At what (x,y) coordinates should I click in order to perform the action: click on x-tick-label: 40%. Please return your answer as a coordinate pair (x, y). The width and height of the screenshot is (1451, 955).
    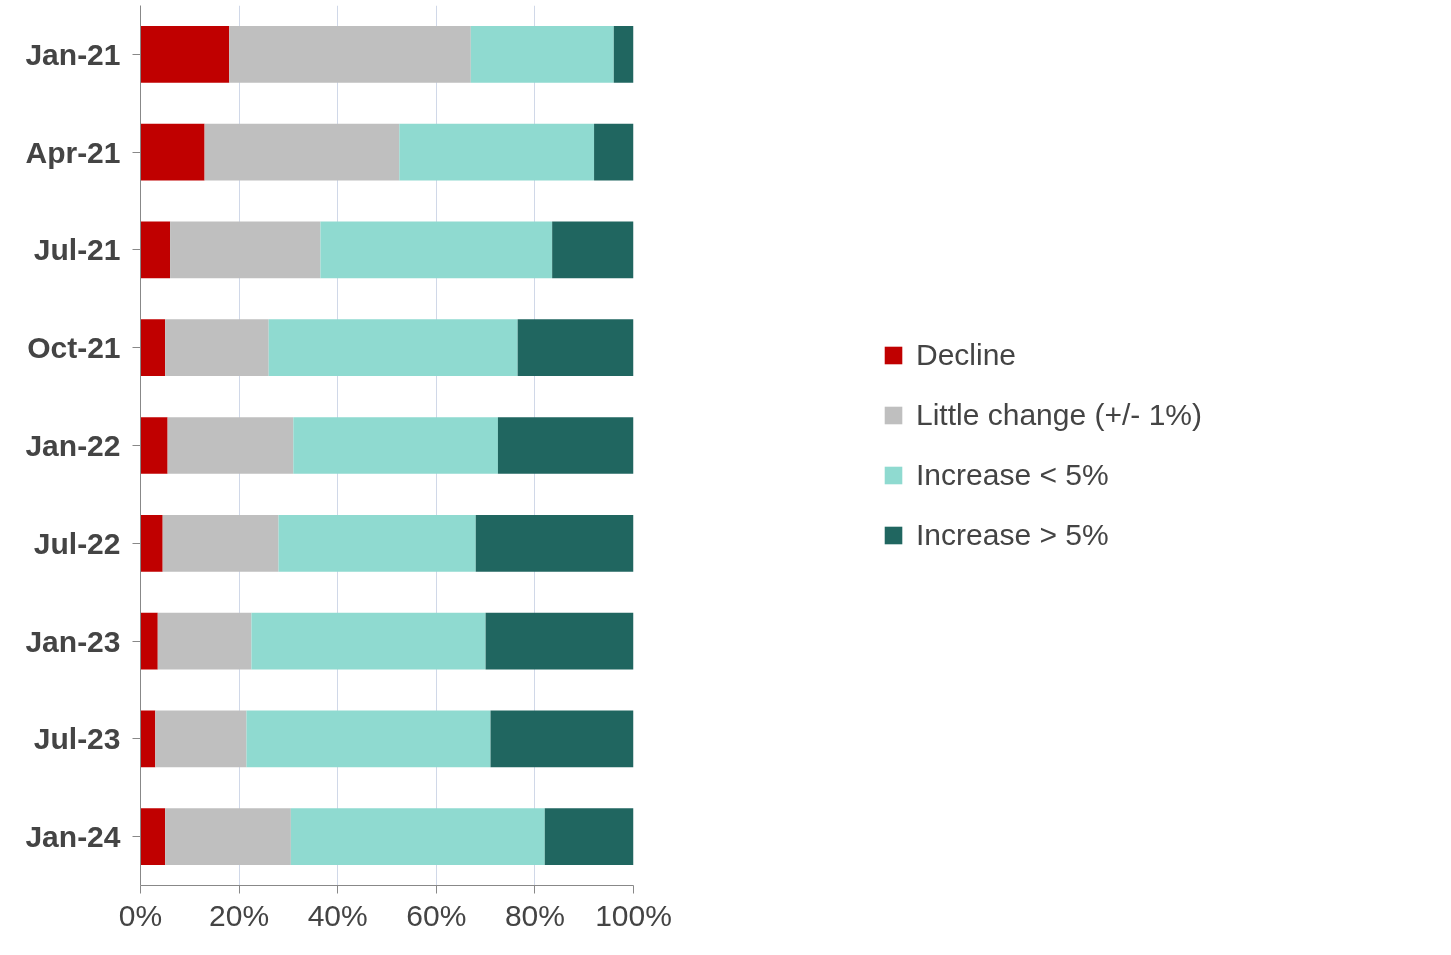
    Looking at the image, I should click on (337, 915).